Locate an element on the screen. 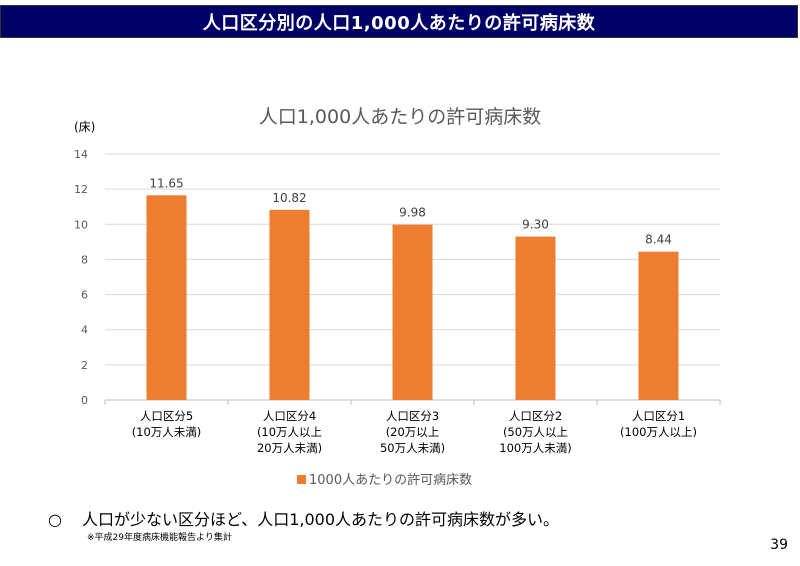  y-tick-label: 2 is located at coordinates (84, 365).